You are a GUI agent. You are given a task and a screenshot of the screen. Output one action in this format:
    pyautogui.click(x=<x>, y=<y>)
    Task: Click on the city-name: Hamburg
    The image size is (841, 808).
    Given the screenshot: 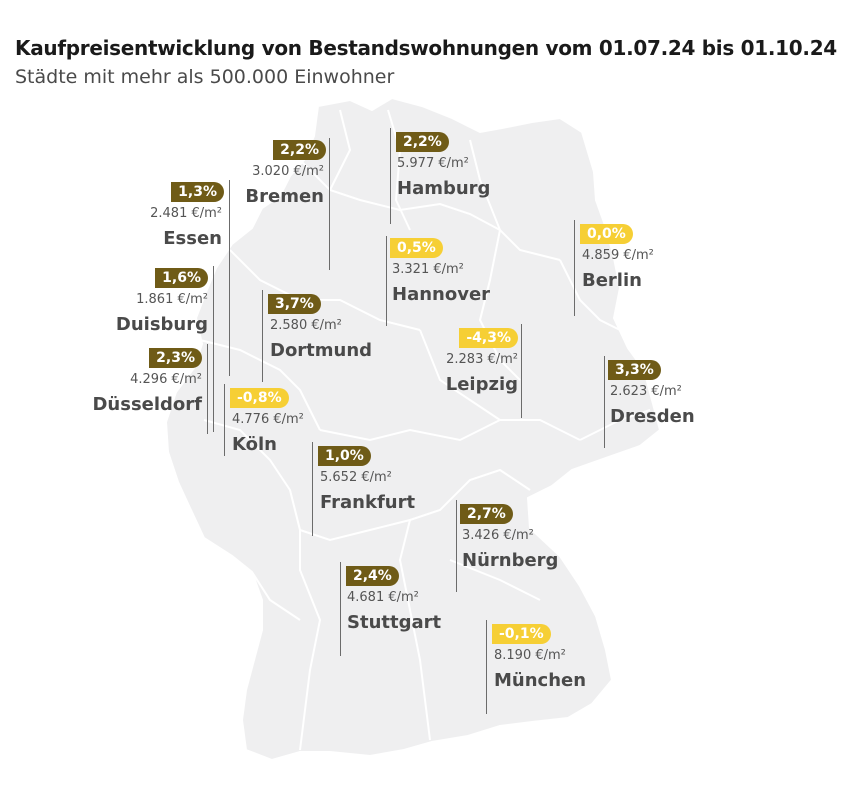 What is the action you would take?
    pyautogui.click(x=444, y=188)
    